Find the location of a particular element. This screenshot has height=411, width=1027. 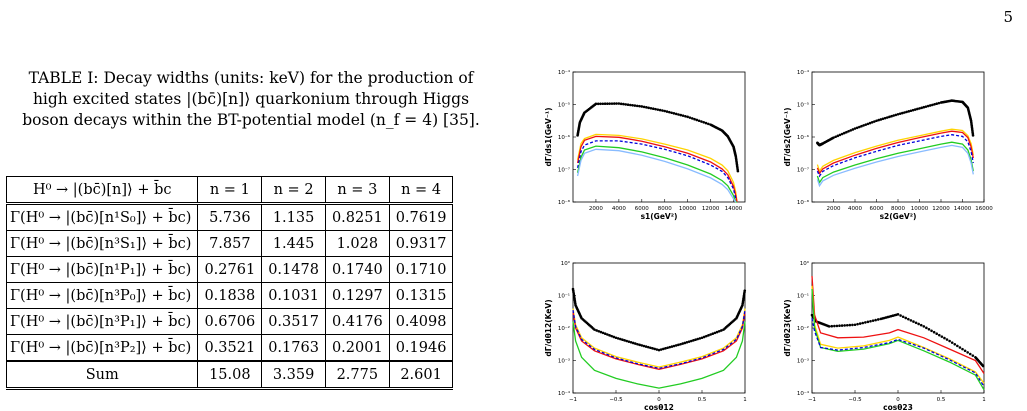

x-tick-label: 12000 is located at coordinates (941, 209).